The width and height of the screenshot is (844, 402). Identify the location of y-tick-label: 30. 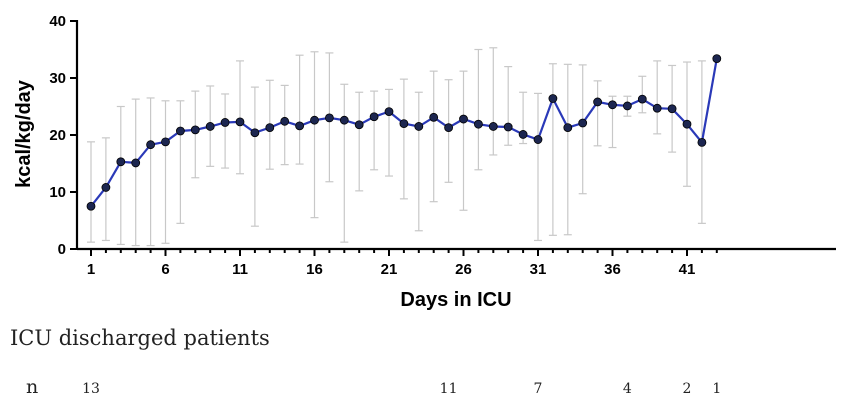
(57, 78).